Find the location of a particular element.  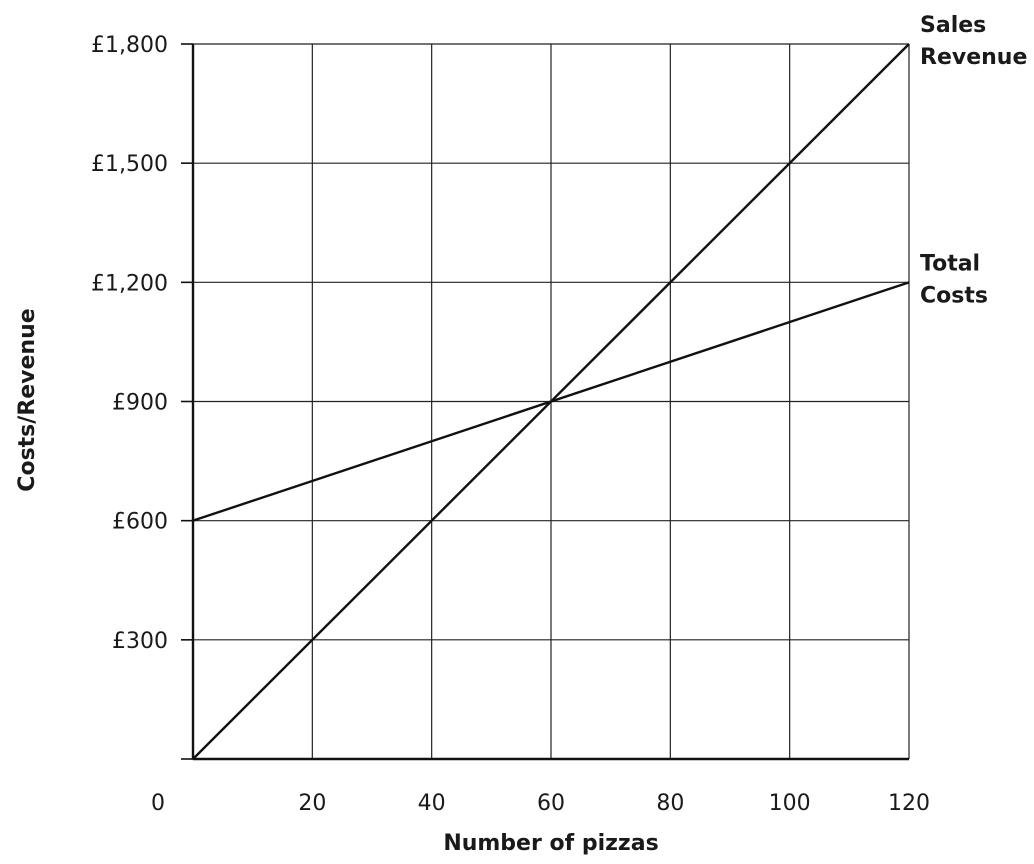

y-tick-label: £1,200 is located at coordinates (129, 283).